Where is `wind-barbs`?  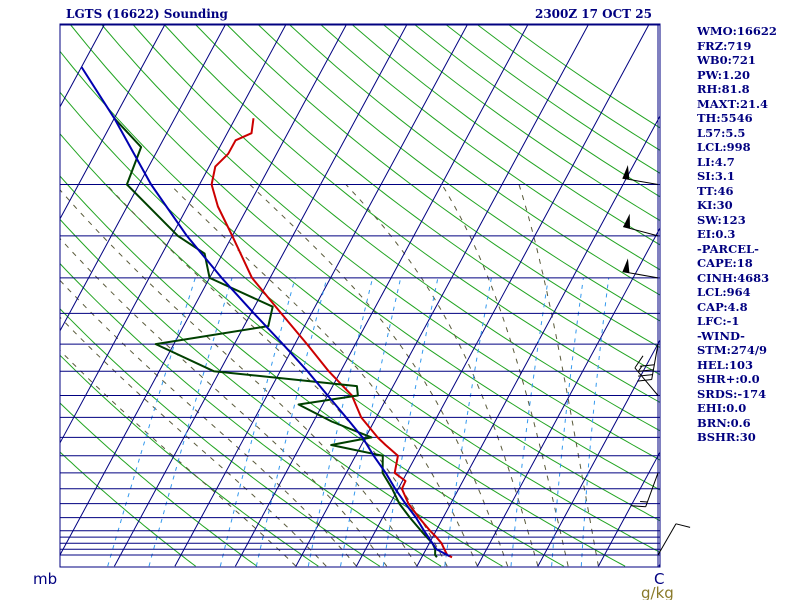 wind-barbs is located at coordinates (656, 295).